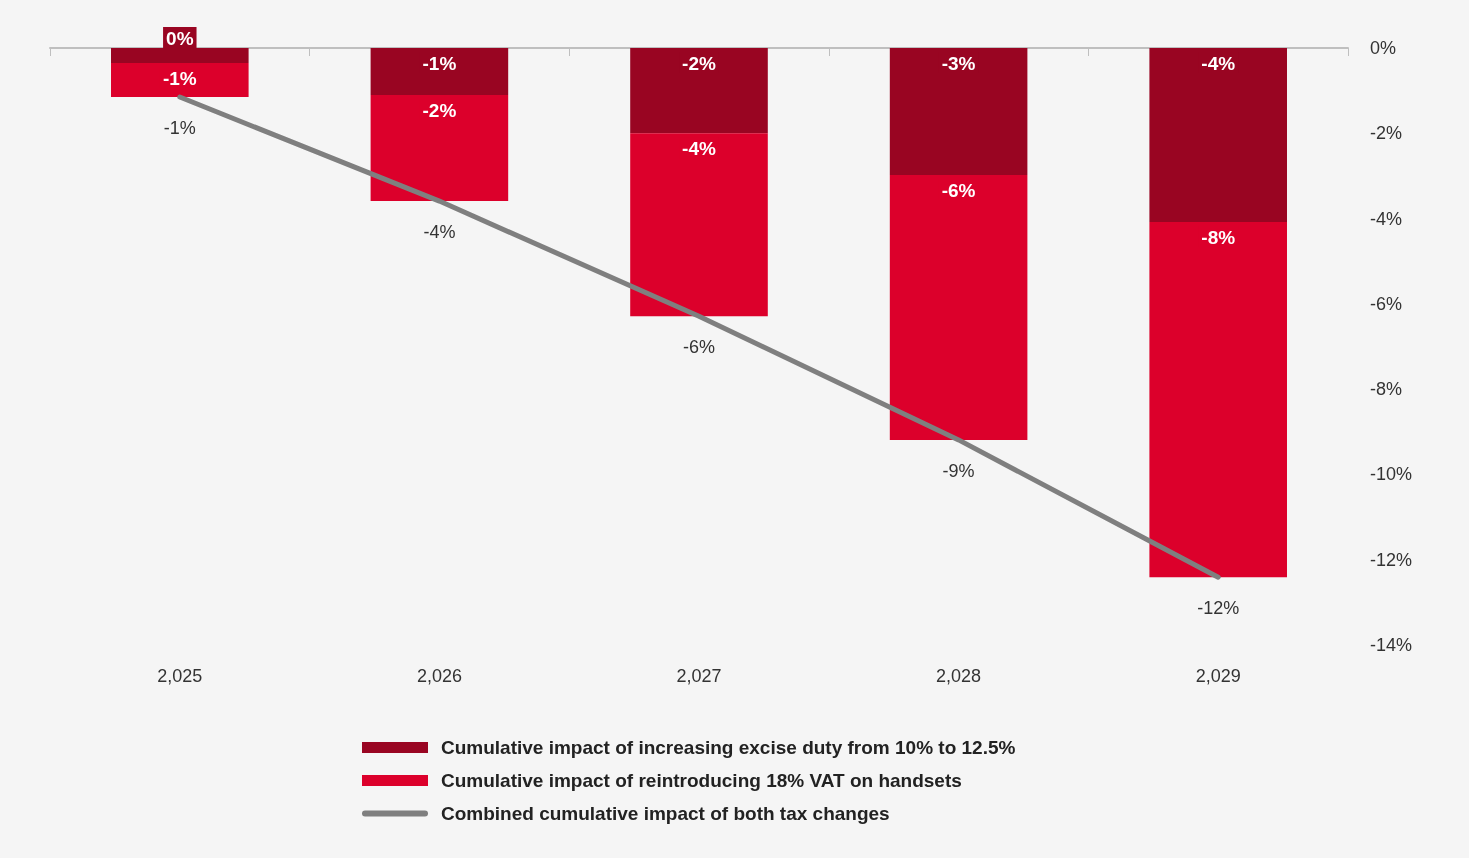 This screenshot has width=1469, height=858. Describe the element at coordinates (1386, 303) in the screenshot. I see `y-tick-label: -6%` at that location.